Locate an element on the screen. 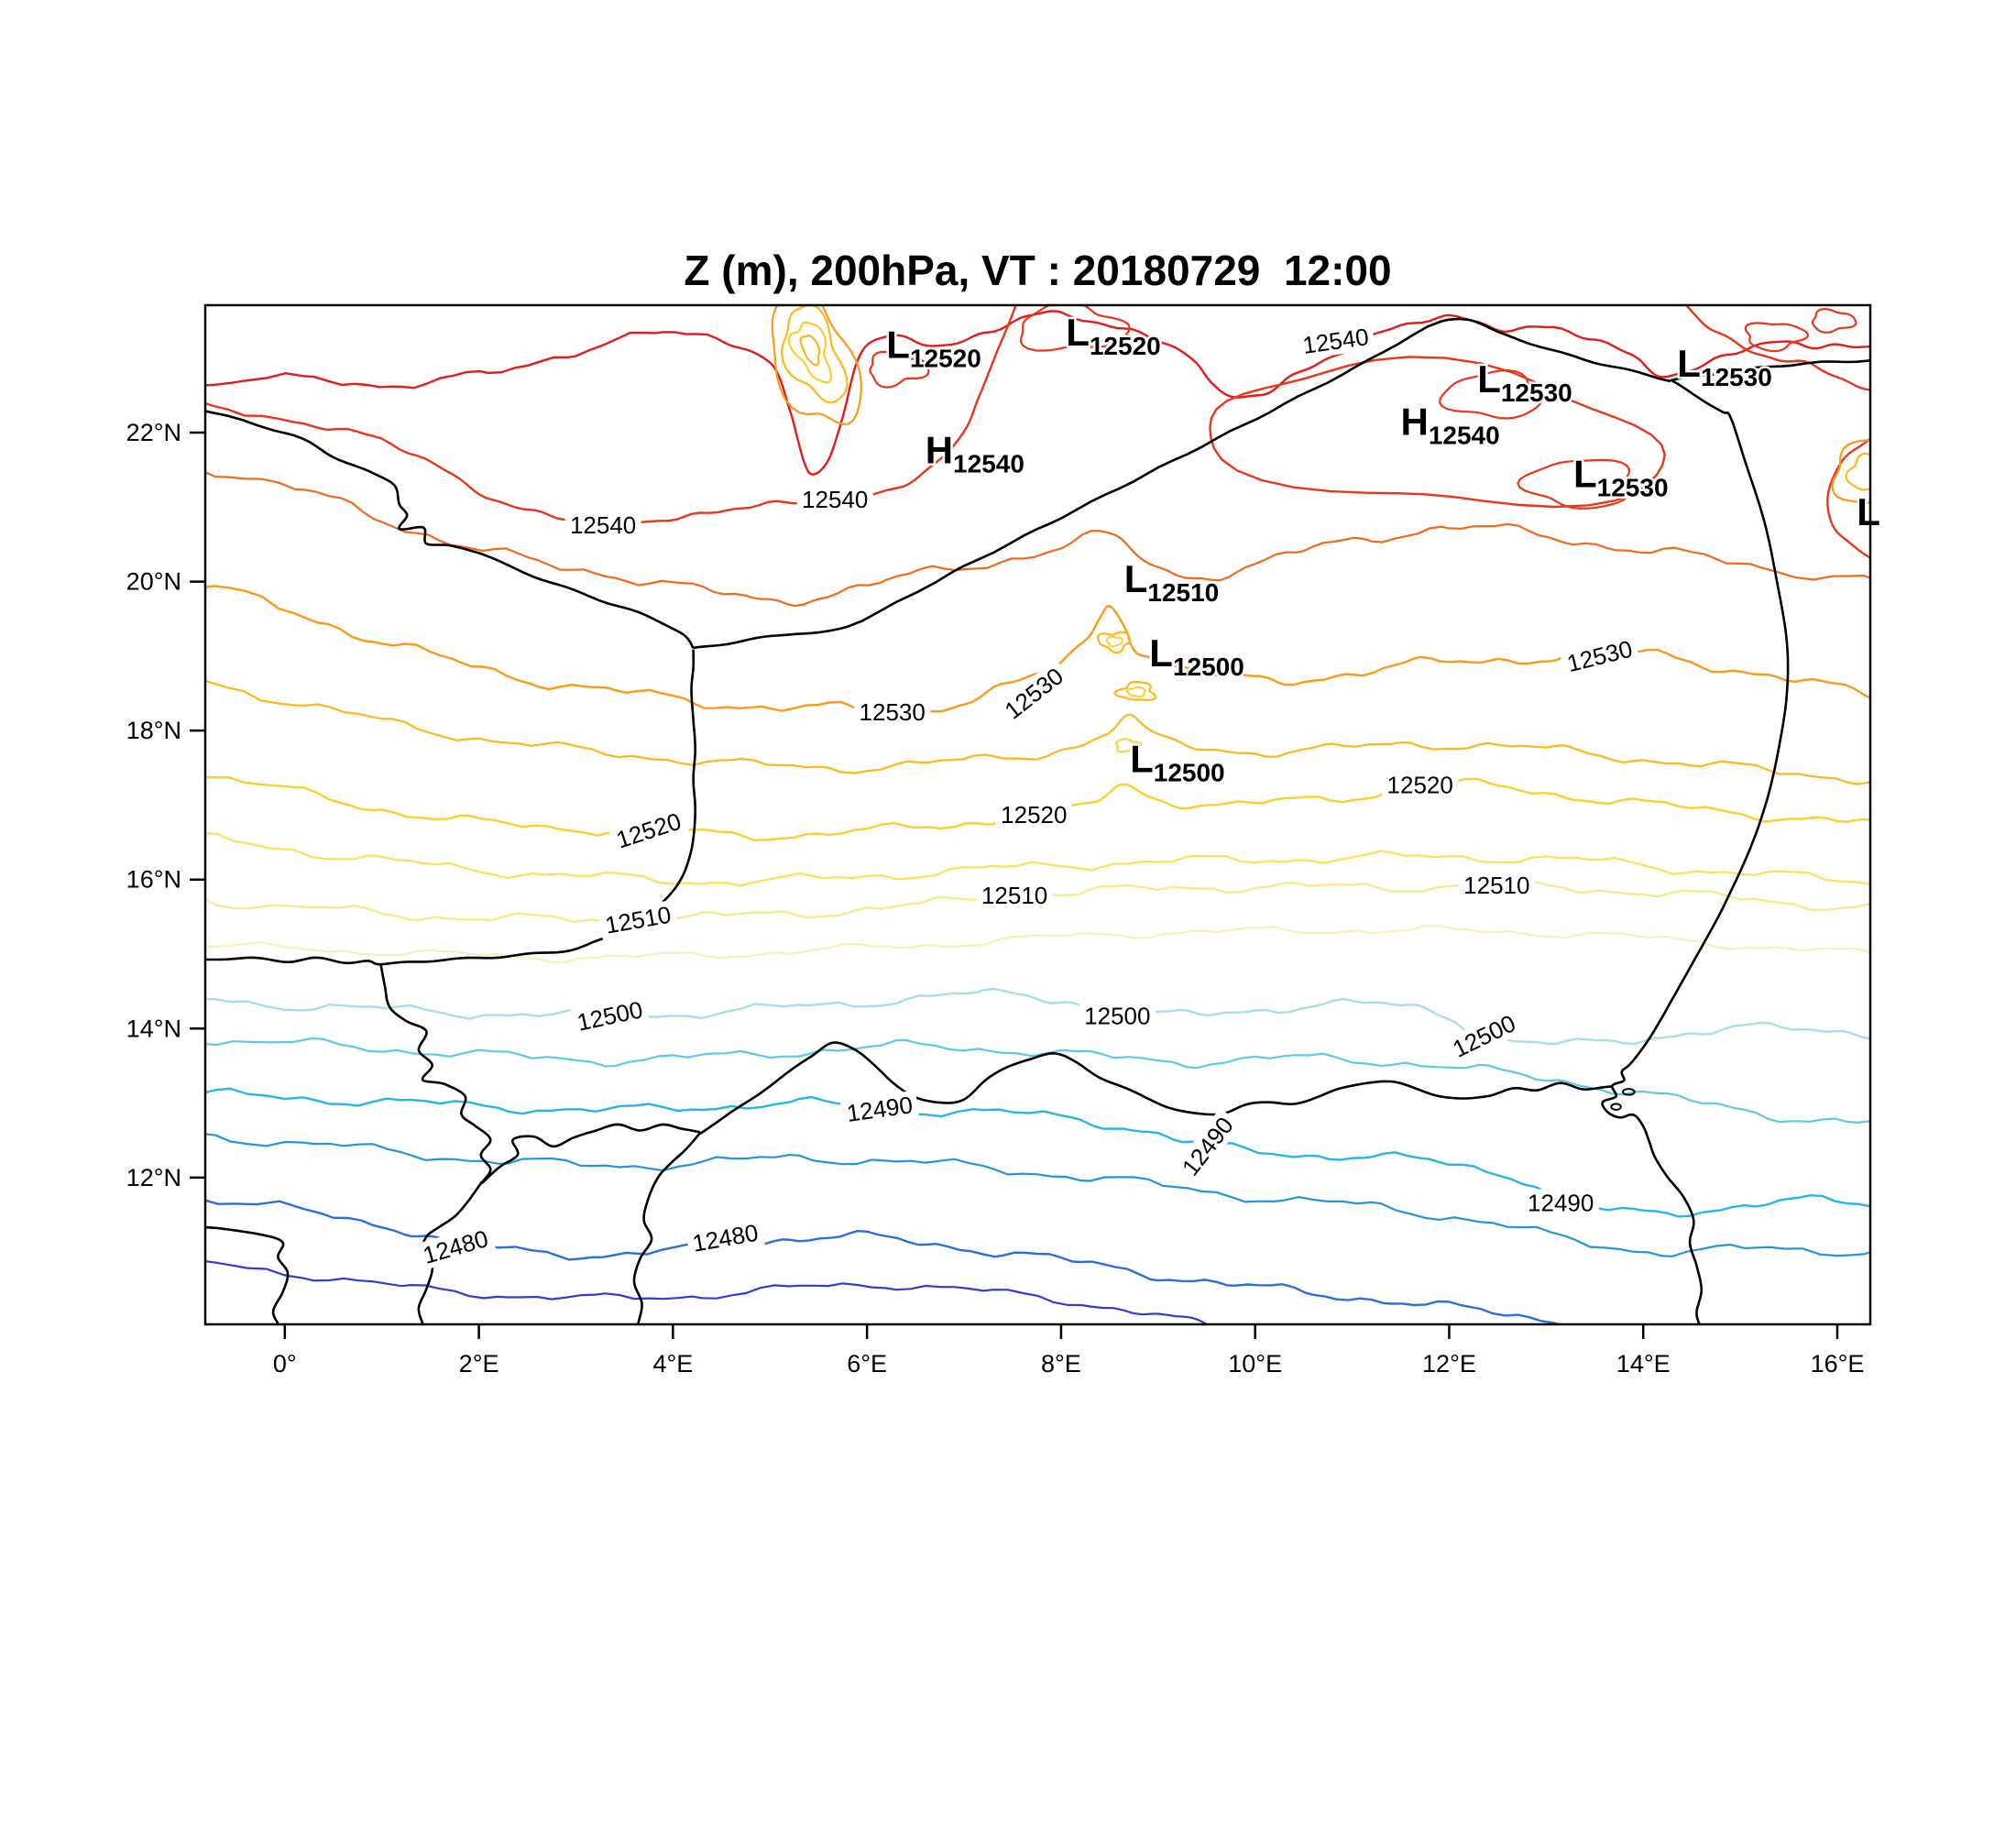 The image size is (2016, 1833). svg-text: L12510 is located at coordinates (1172, 582).